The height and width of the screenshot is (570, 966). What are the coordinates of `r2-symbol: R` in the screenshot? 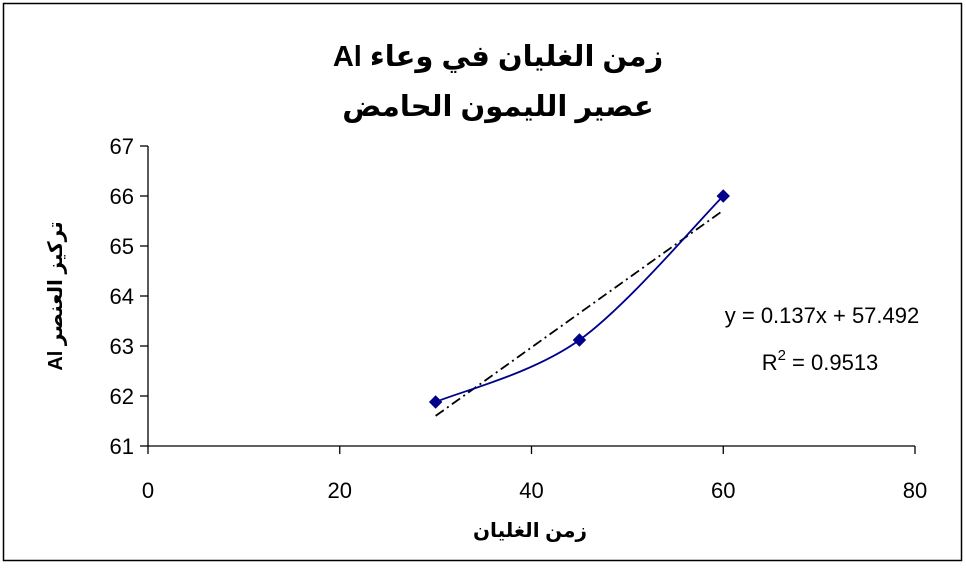 It's located at (770, 362).